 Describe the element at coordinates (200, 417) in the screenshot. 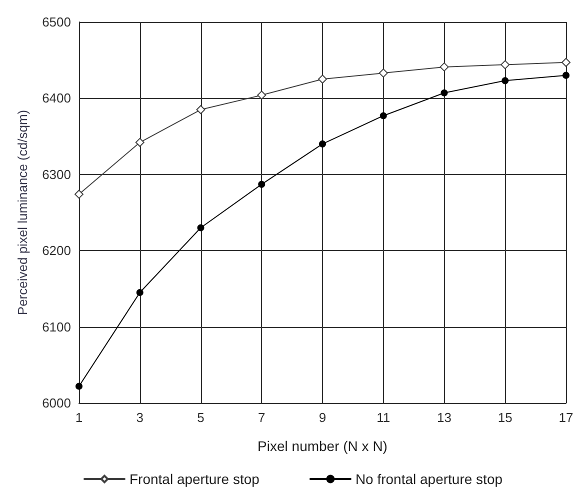

I see `x-tick-label: 5` at that location.